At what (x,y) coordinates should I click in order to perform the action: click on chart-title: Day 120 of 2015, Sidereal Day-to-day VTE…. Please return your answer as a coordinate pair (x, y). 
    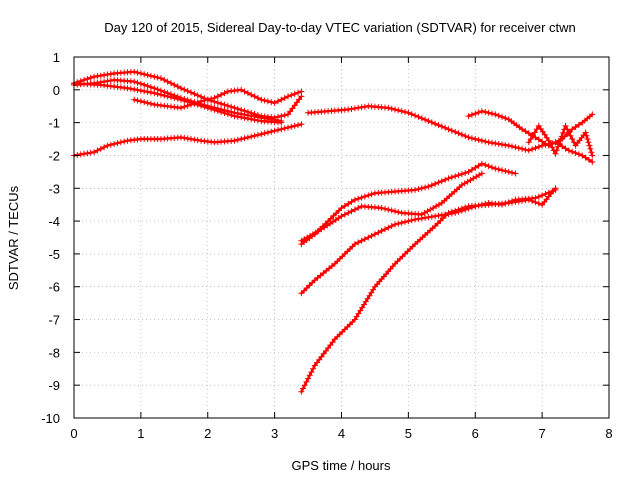
    Looking at the image, I should click on (340, 27).